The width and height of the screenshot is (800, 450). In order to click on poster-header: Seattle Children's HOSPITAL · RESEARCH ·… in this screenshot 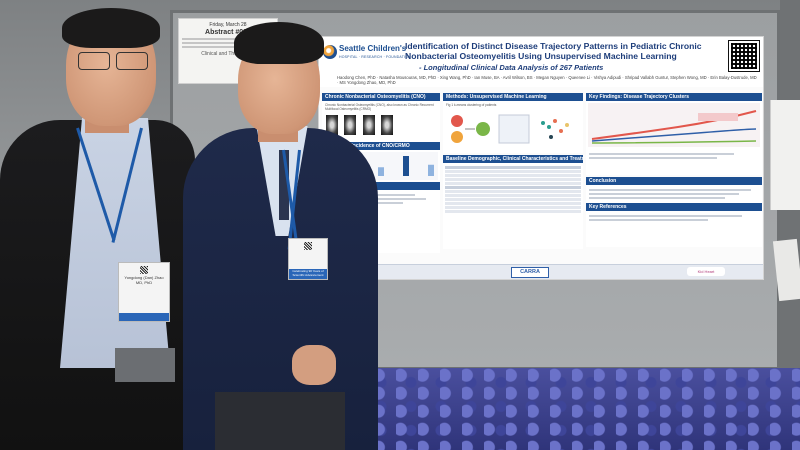, I will do `click(541, 62)`.